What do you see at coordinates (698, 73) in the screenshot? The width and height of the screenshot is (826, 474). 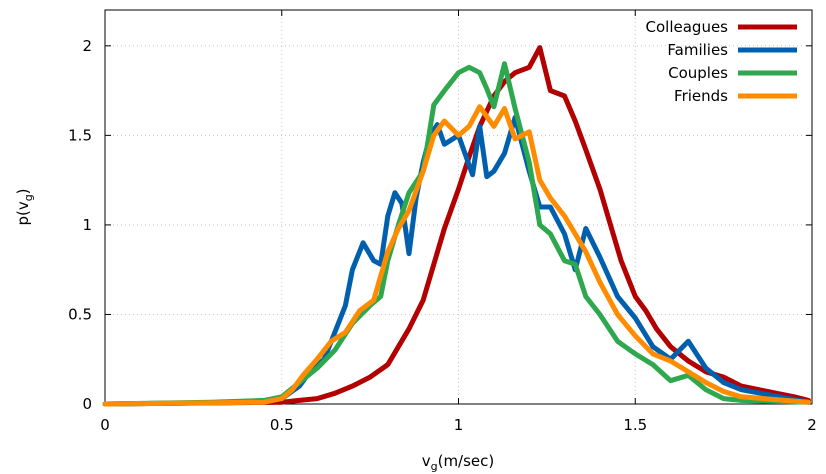 I see `legend-label-couples: Couples` at bounding box center [698, 73].